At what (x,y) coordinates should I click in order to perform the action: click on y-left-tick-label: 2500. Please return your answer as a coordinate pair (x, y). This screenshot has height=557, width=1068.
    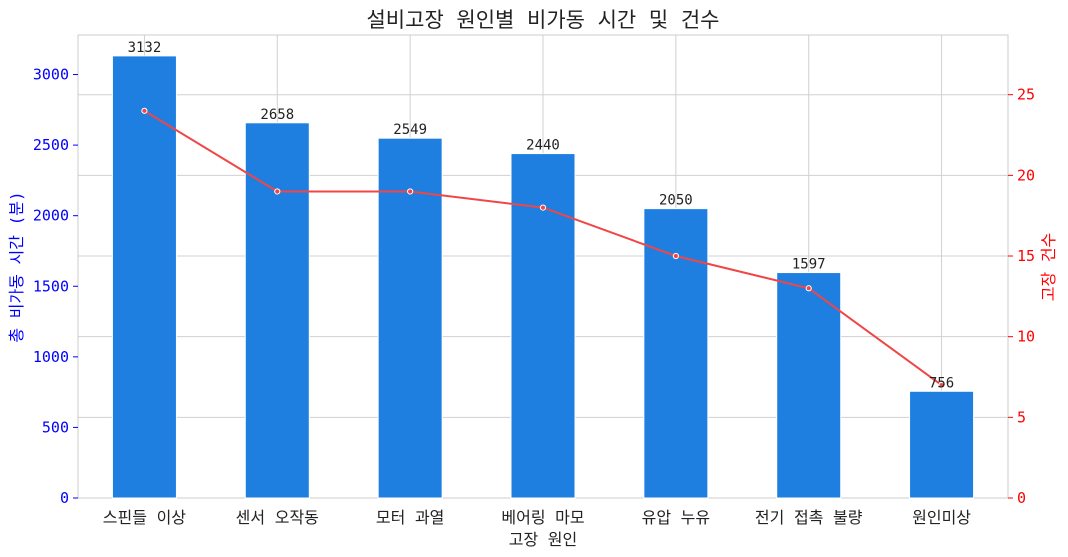
    Looking at the image, I should click on (51, 145).